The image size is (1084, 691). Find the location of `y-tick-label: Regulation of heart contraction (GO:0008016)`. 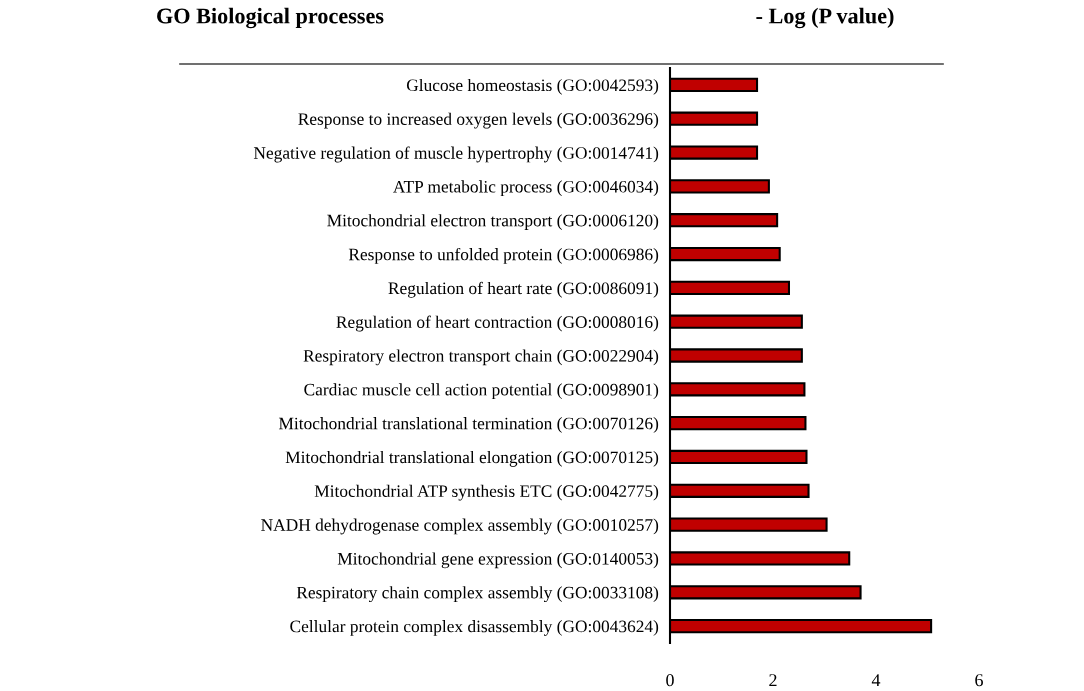

y-tick-label: Regulation of heart contraction (GO:0008016) is located at coordinates (497, 323).